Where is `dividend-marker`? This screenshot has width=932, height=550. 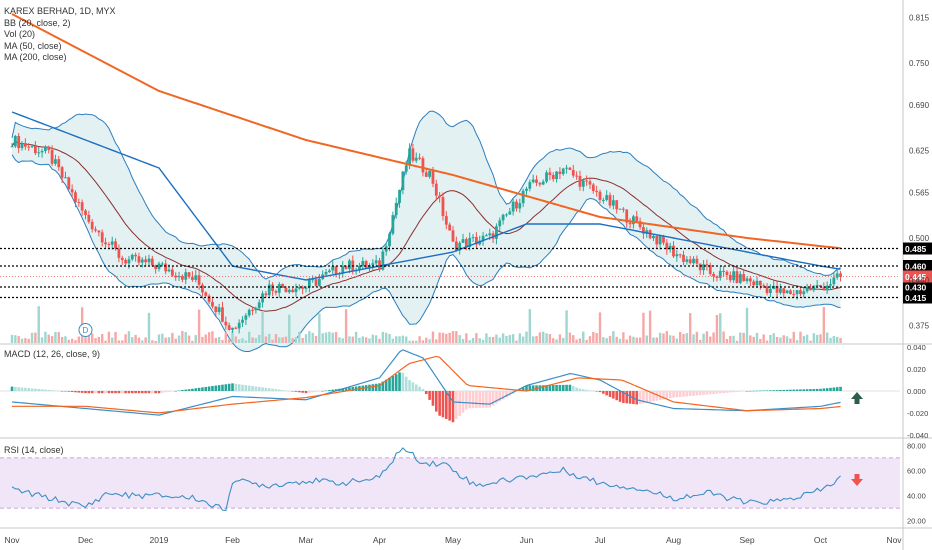
dividend-marker is located at coordinates (85, 330).